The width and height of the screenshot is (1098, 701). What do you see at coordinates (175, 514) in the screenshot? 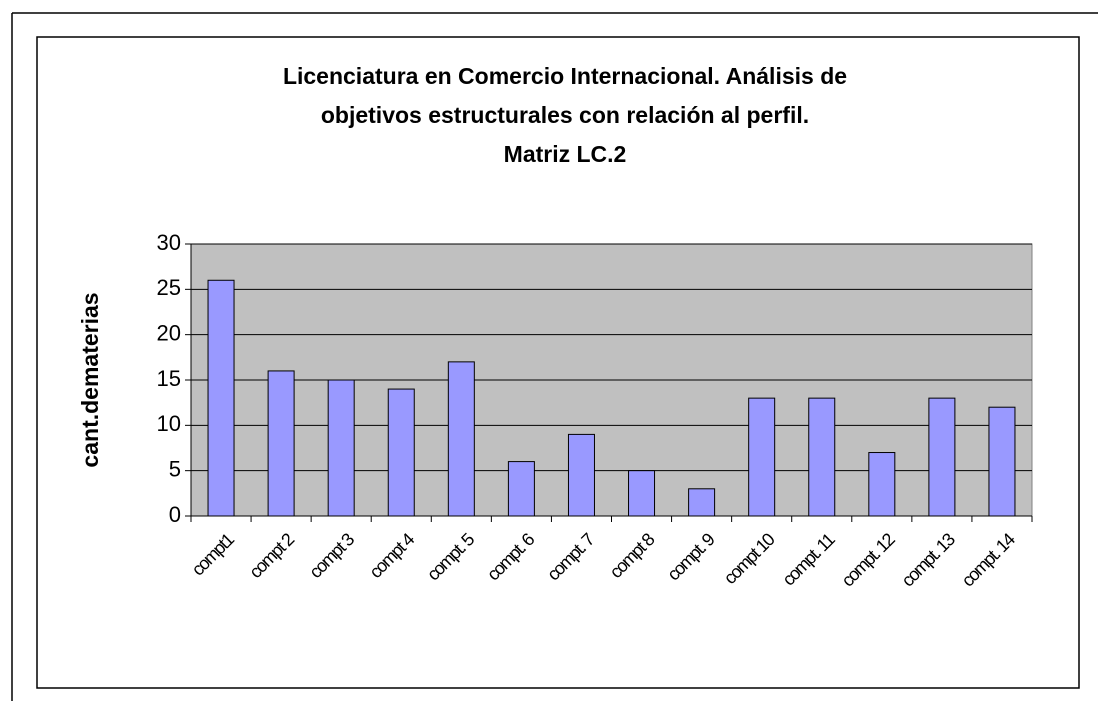
I see `y-tick-label: 0` at bounding box center [175, 514].